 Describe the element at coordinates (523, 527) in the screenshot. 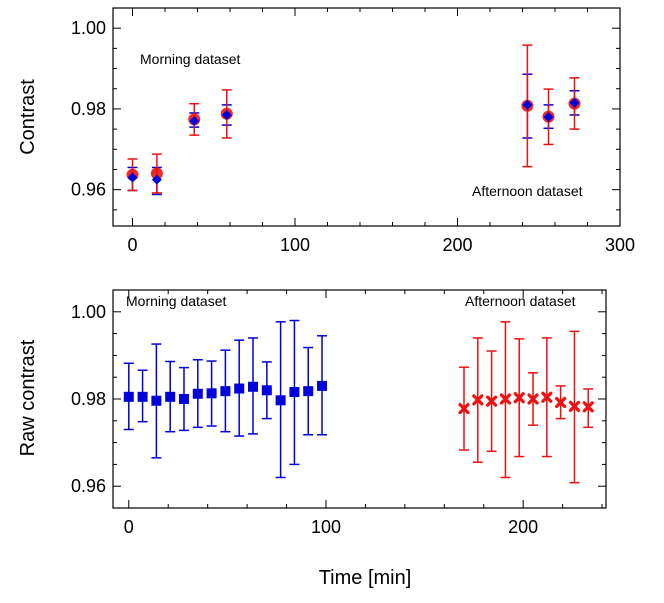

I see `bottom-x-tick-label: 200` at that location.